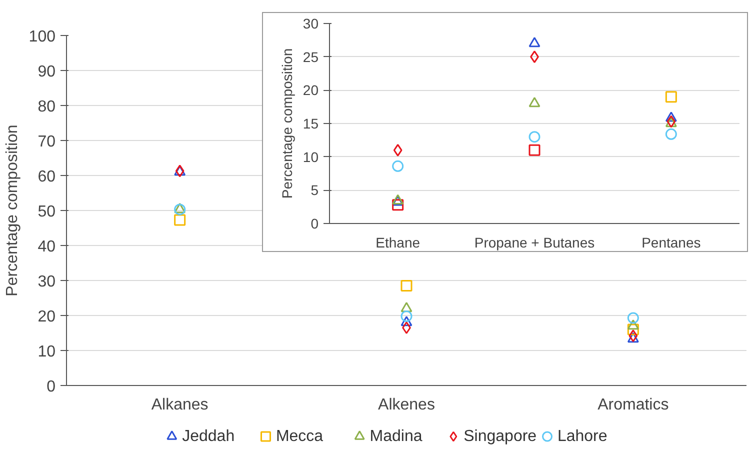 This screenshot has height=458, width=756. I want to click on legend-label: Singapore, so click(500, 436).